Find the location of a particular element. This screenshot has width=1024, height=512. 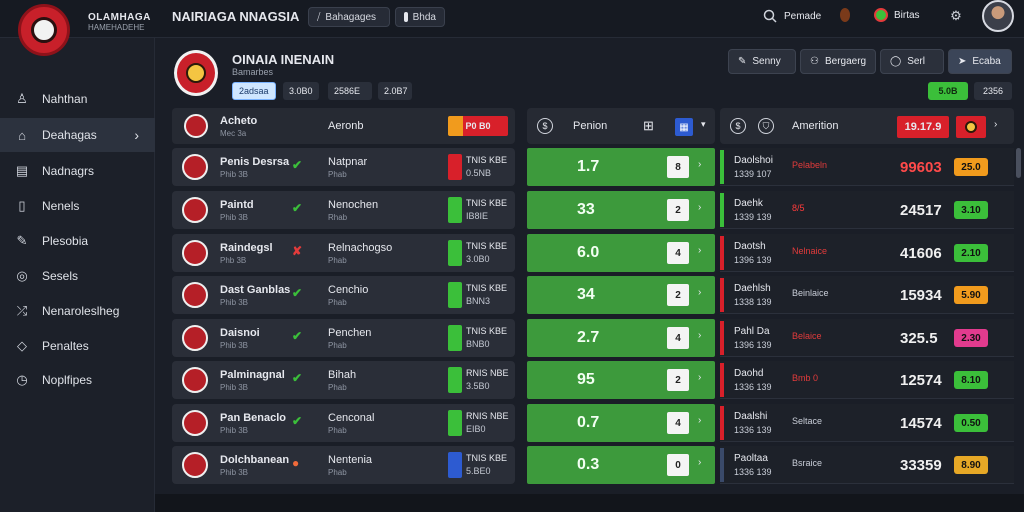

score-row: 1.7 8 › is located at coordinates (621, 167).